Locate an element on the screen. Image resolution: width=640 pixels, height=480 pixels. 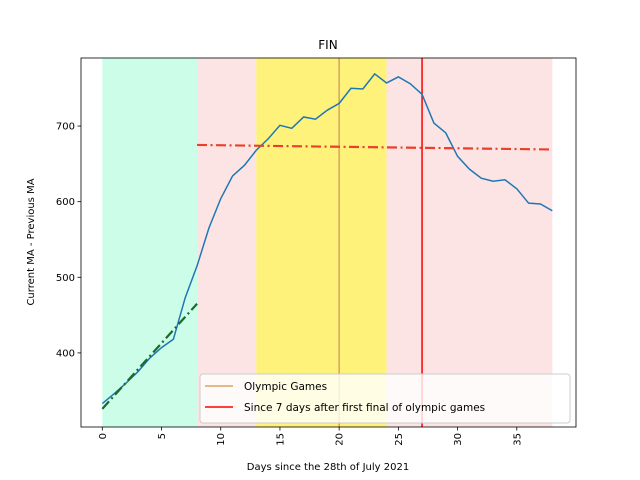
x-tick-label: 20 is located at coordinates (340, 439).